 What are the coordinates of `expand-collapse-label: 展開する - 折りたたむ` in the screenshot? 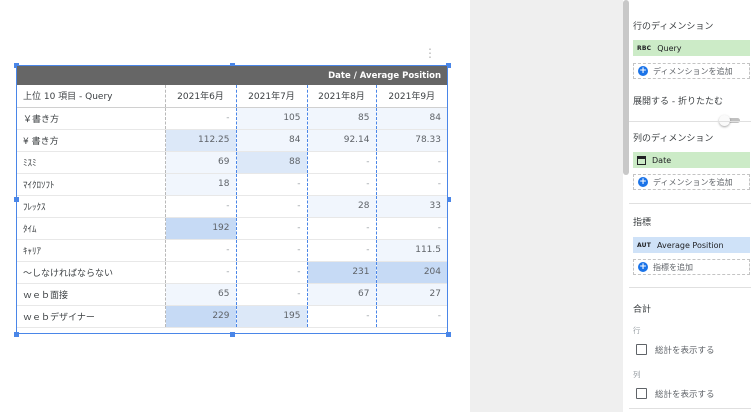 It's located at (678, 102).